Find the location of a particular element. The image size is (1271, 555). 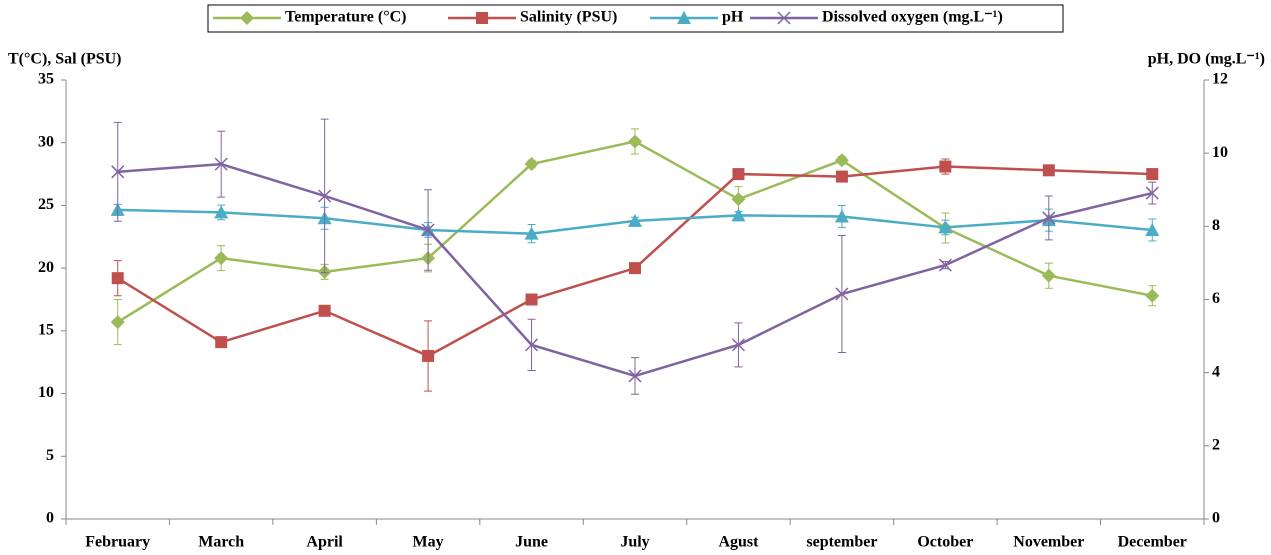

x-tick-label: June is located at coordinates (531, 542).